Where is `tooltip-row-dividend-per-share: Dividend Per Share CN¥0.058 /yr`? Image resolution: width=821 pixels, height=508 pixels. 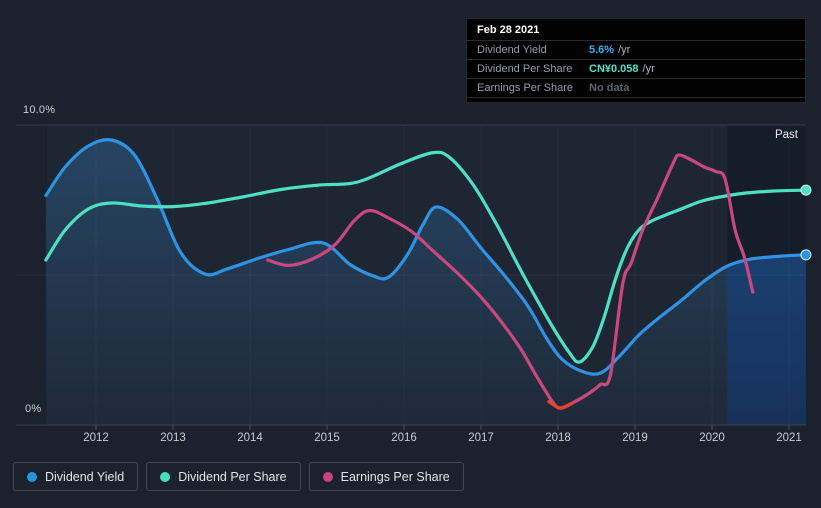 tooltip-row-dividend-per-share: Dividend Per Share CN¥0.058 /yr is located at coordinates (636, 68).